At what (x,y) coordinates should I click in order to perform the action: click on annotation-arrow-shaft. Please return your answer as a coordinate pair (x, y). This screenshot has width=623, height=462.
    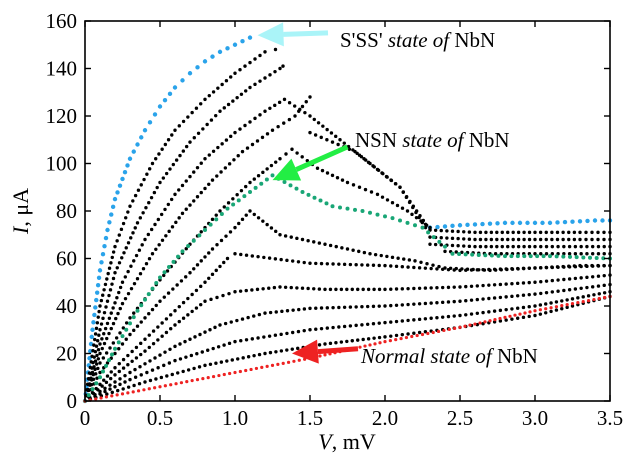
    Looking at the image, I should click on (306, 33).